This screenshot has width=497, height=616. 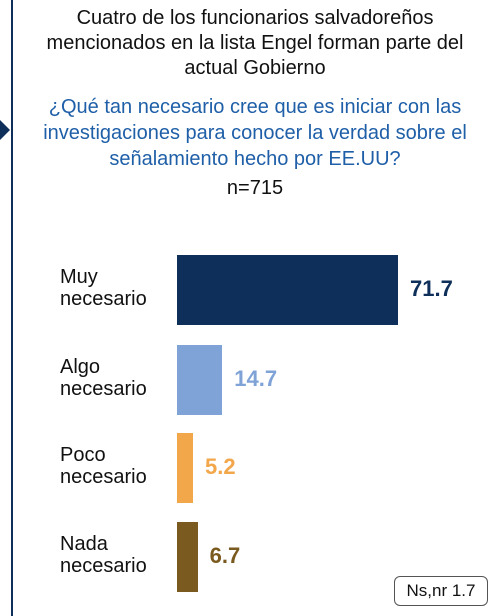 What do you see at coordinates (103, 466) in the screenshot?
I see `category-label: Poco necesario` at bounding box center [103, 466].